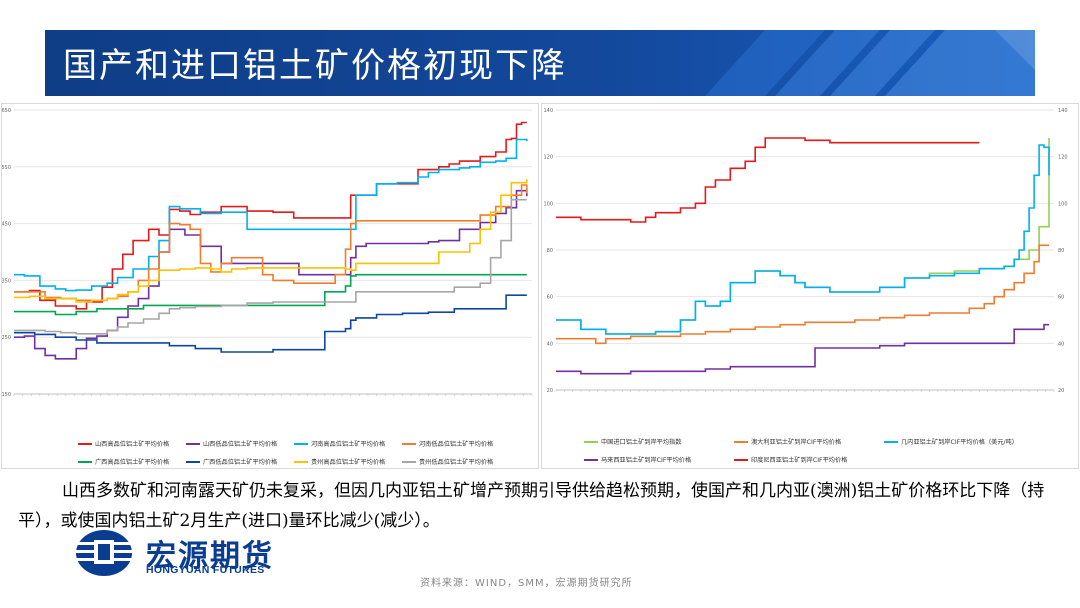  I want to click on y-tick-label: 350, so click(6, 281).